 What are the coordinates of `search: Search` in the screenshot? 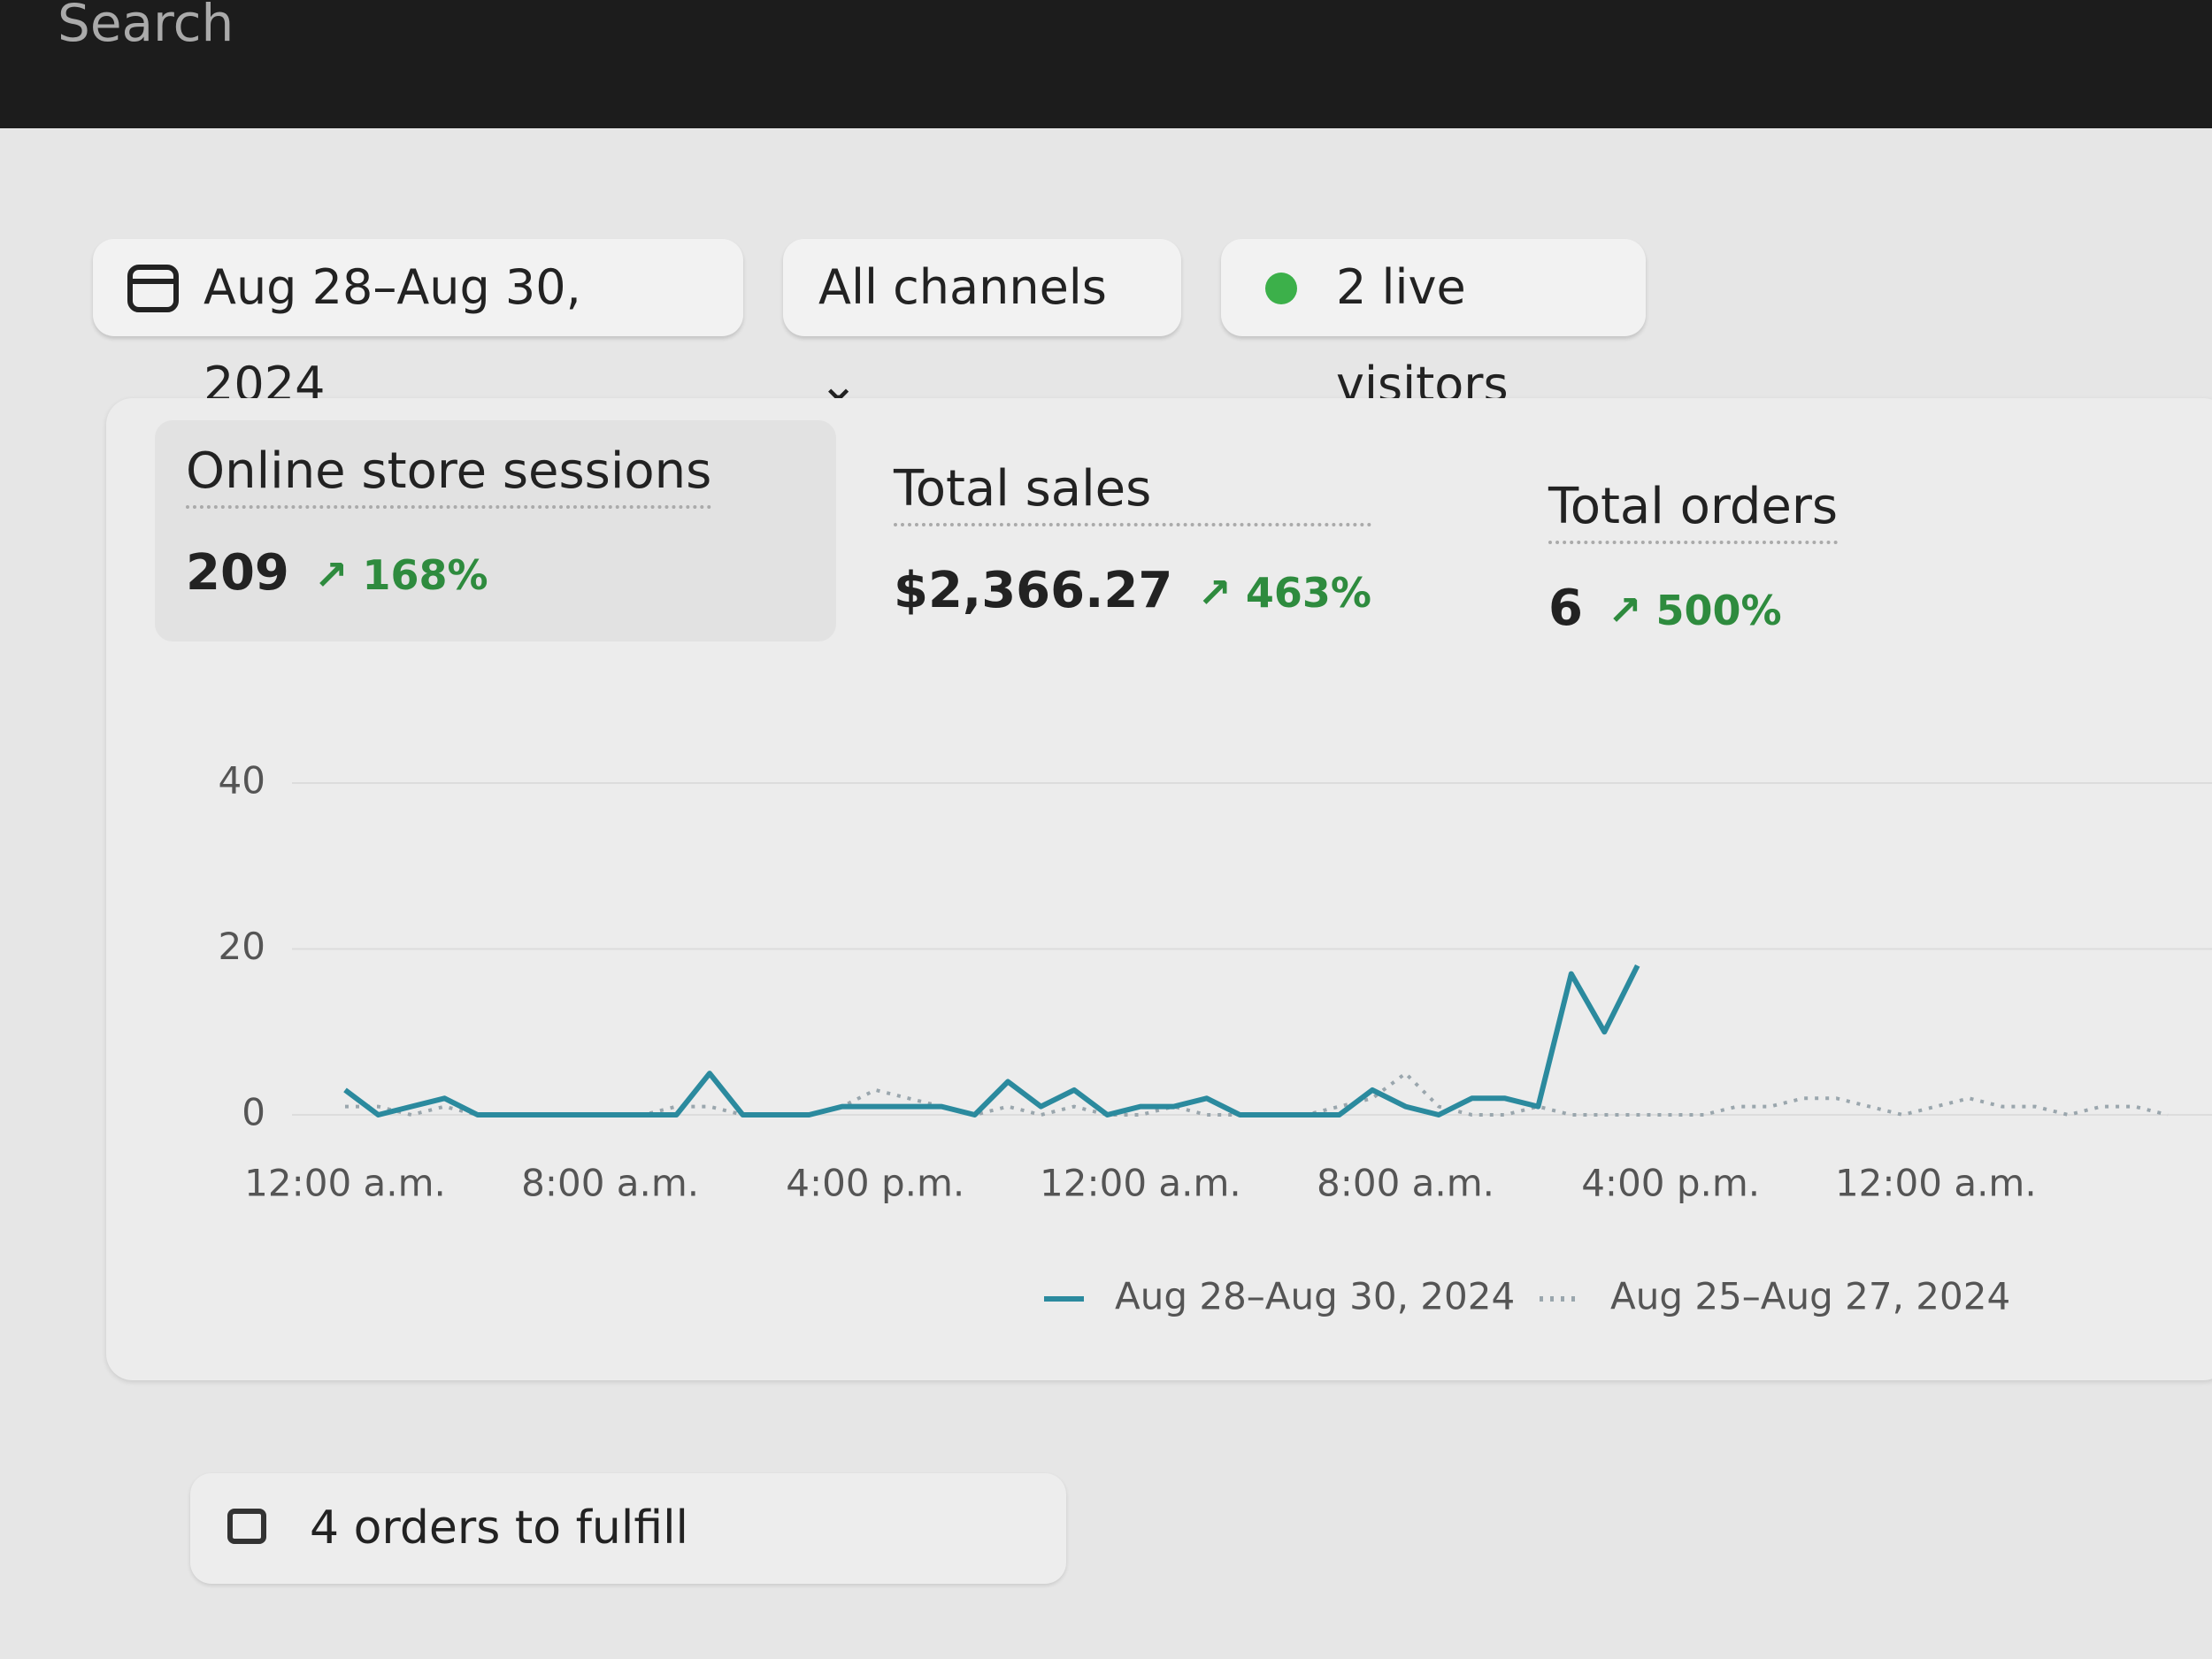 It's located at (146, 27).